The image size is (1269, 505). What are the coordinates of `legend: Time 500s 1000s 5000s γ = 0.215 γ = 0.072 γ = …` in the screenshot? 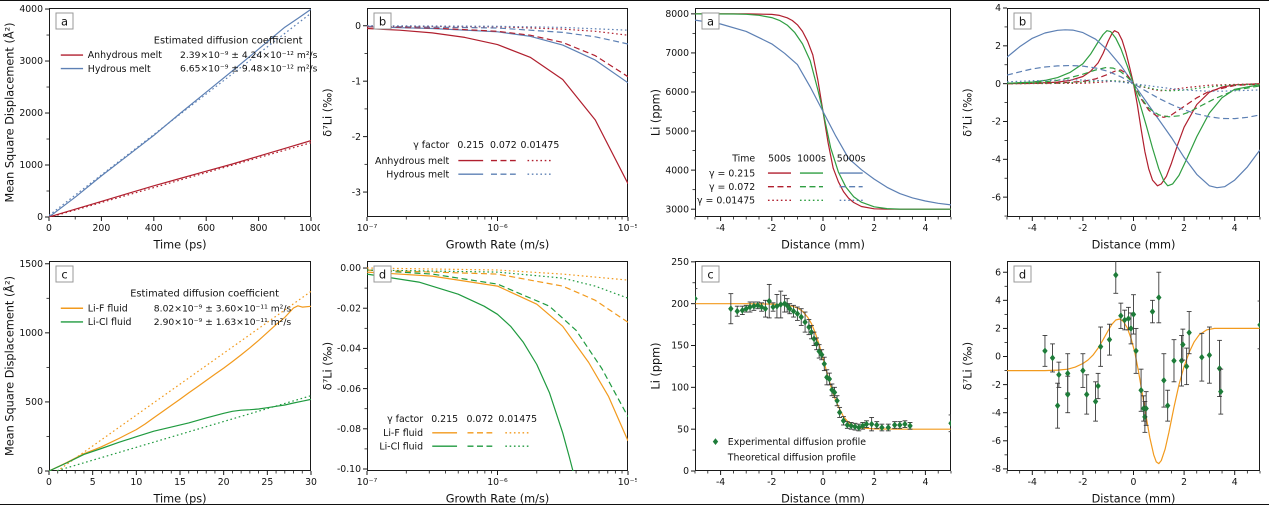 It's located at (781, 179).